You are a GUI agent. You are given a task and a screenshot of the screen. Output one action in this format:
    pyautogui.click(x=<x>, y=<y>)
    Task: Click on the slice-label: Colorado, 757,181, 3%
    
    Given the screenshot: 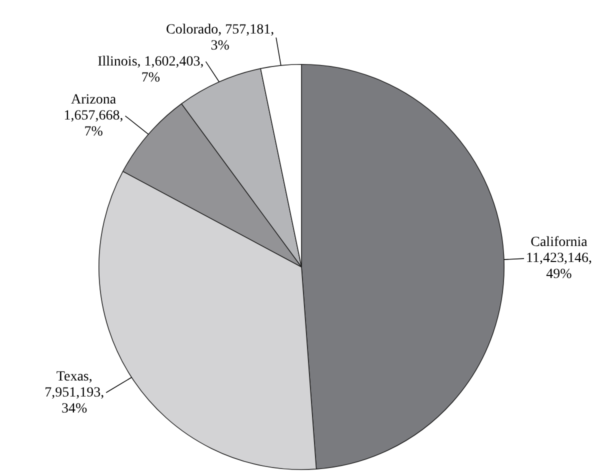 What is the action you would take?
    pyautogui.click(x=220, y=38)
    